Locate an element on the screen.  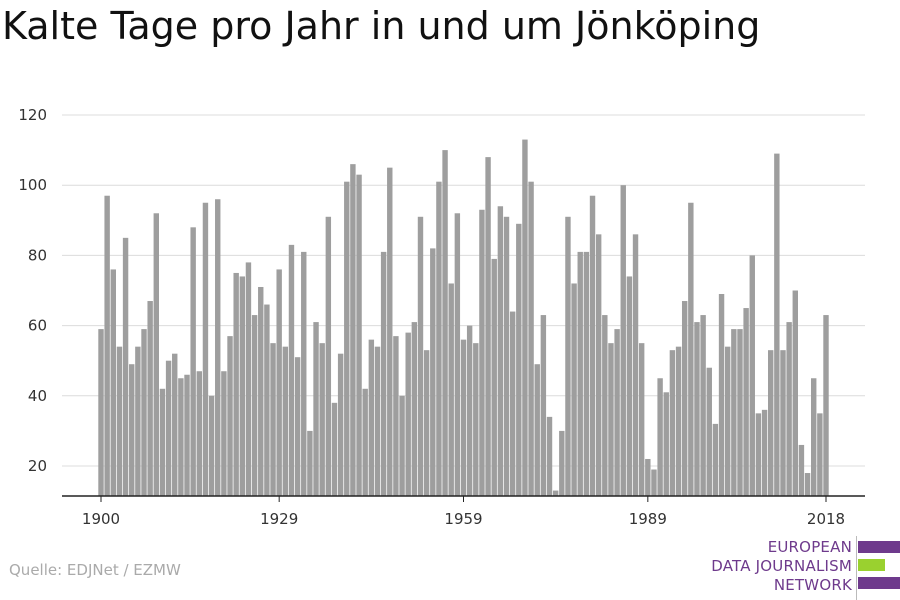
bar-1971 is located at coordinates (537, 430).